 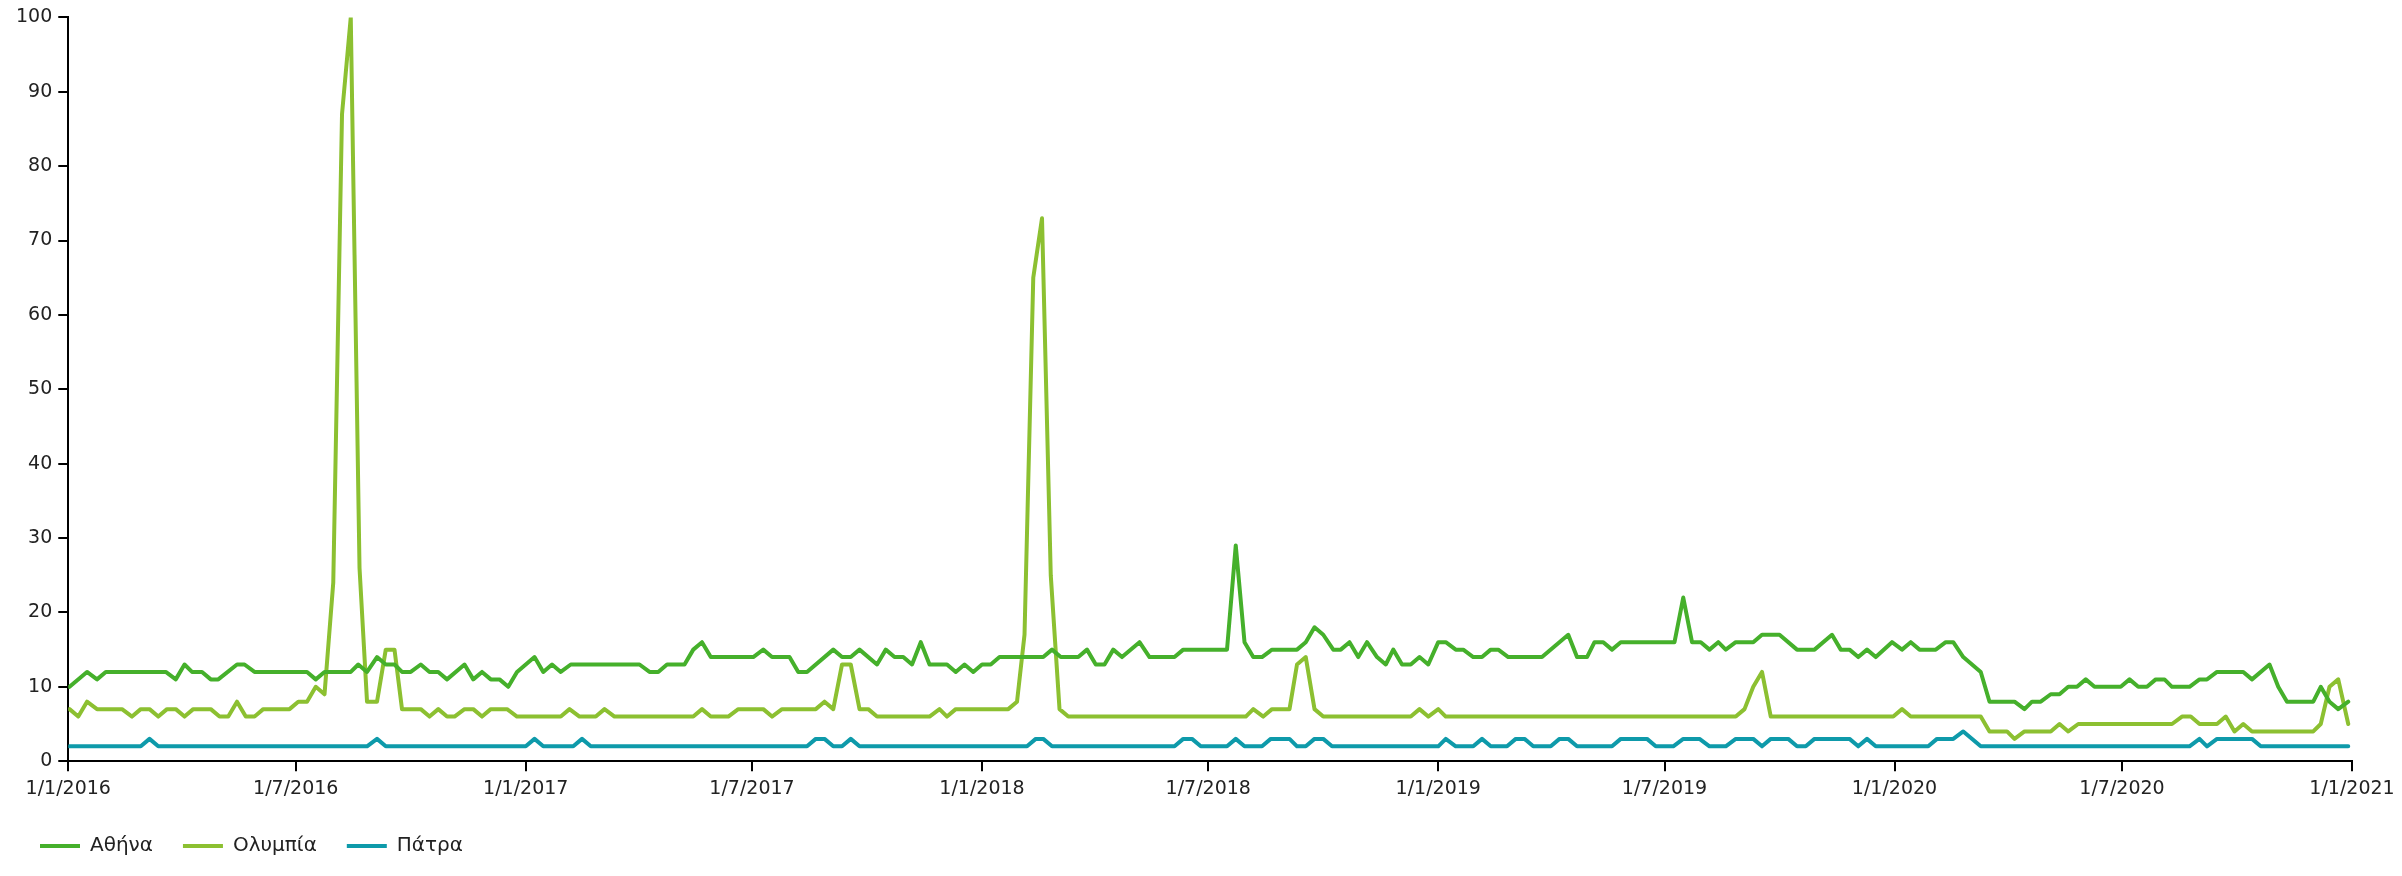 What do you see at coordinates (429, 844) in the screenshot?
I see `legend-label: Πάτρα` at bounding box center [429, 844].